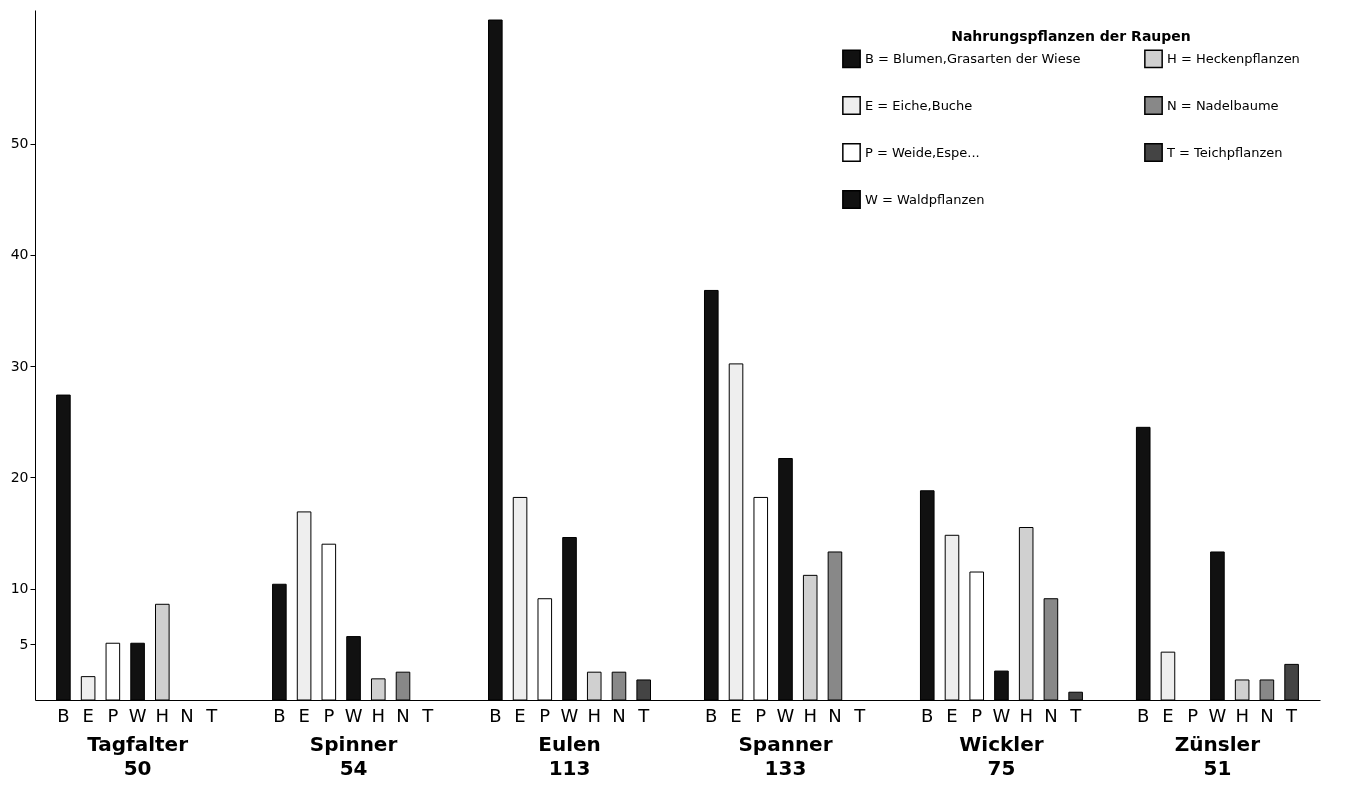 This screenshot has height=808, width=1366. Describe the element at coordinates (19, 588) in the screenshot. I see `y-tick-label: 10` at that location.